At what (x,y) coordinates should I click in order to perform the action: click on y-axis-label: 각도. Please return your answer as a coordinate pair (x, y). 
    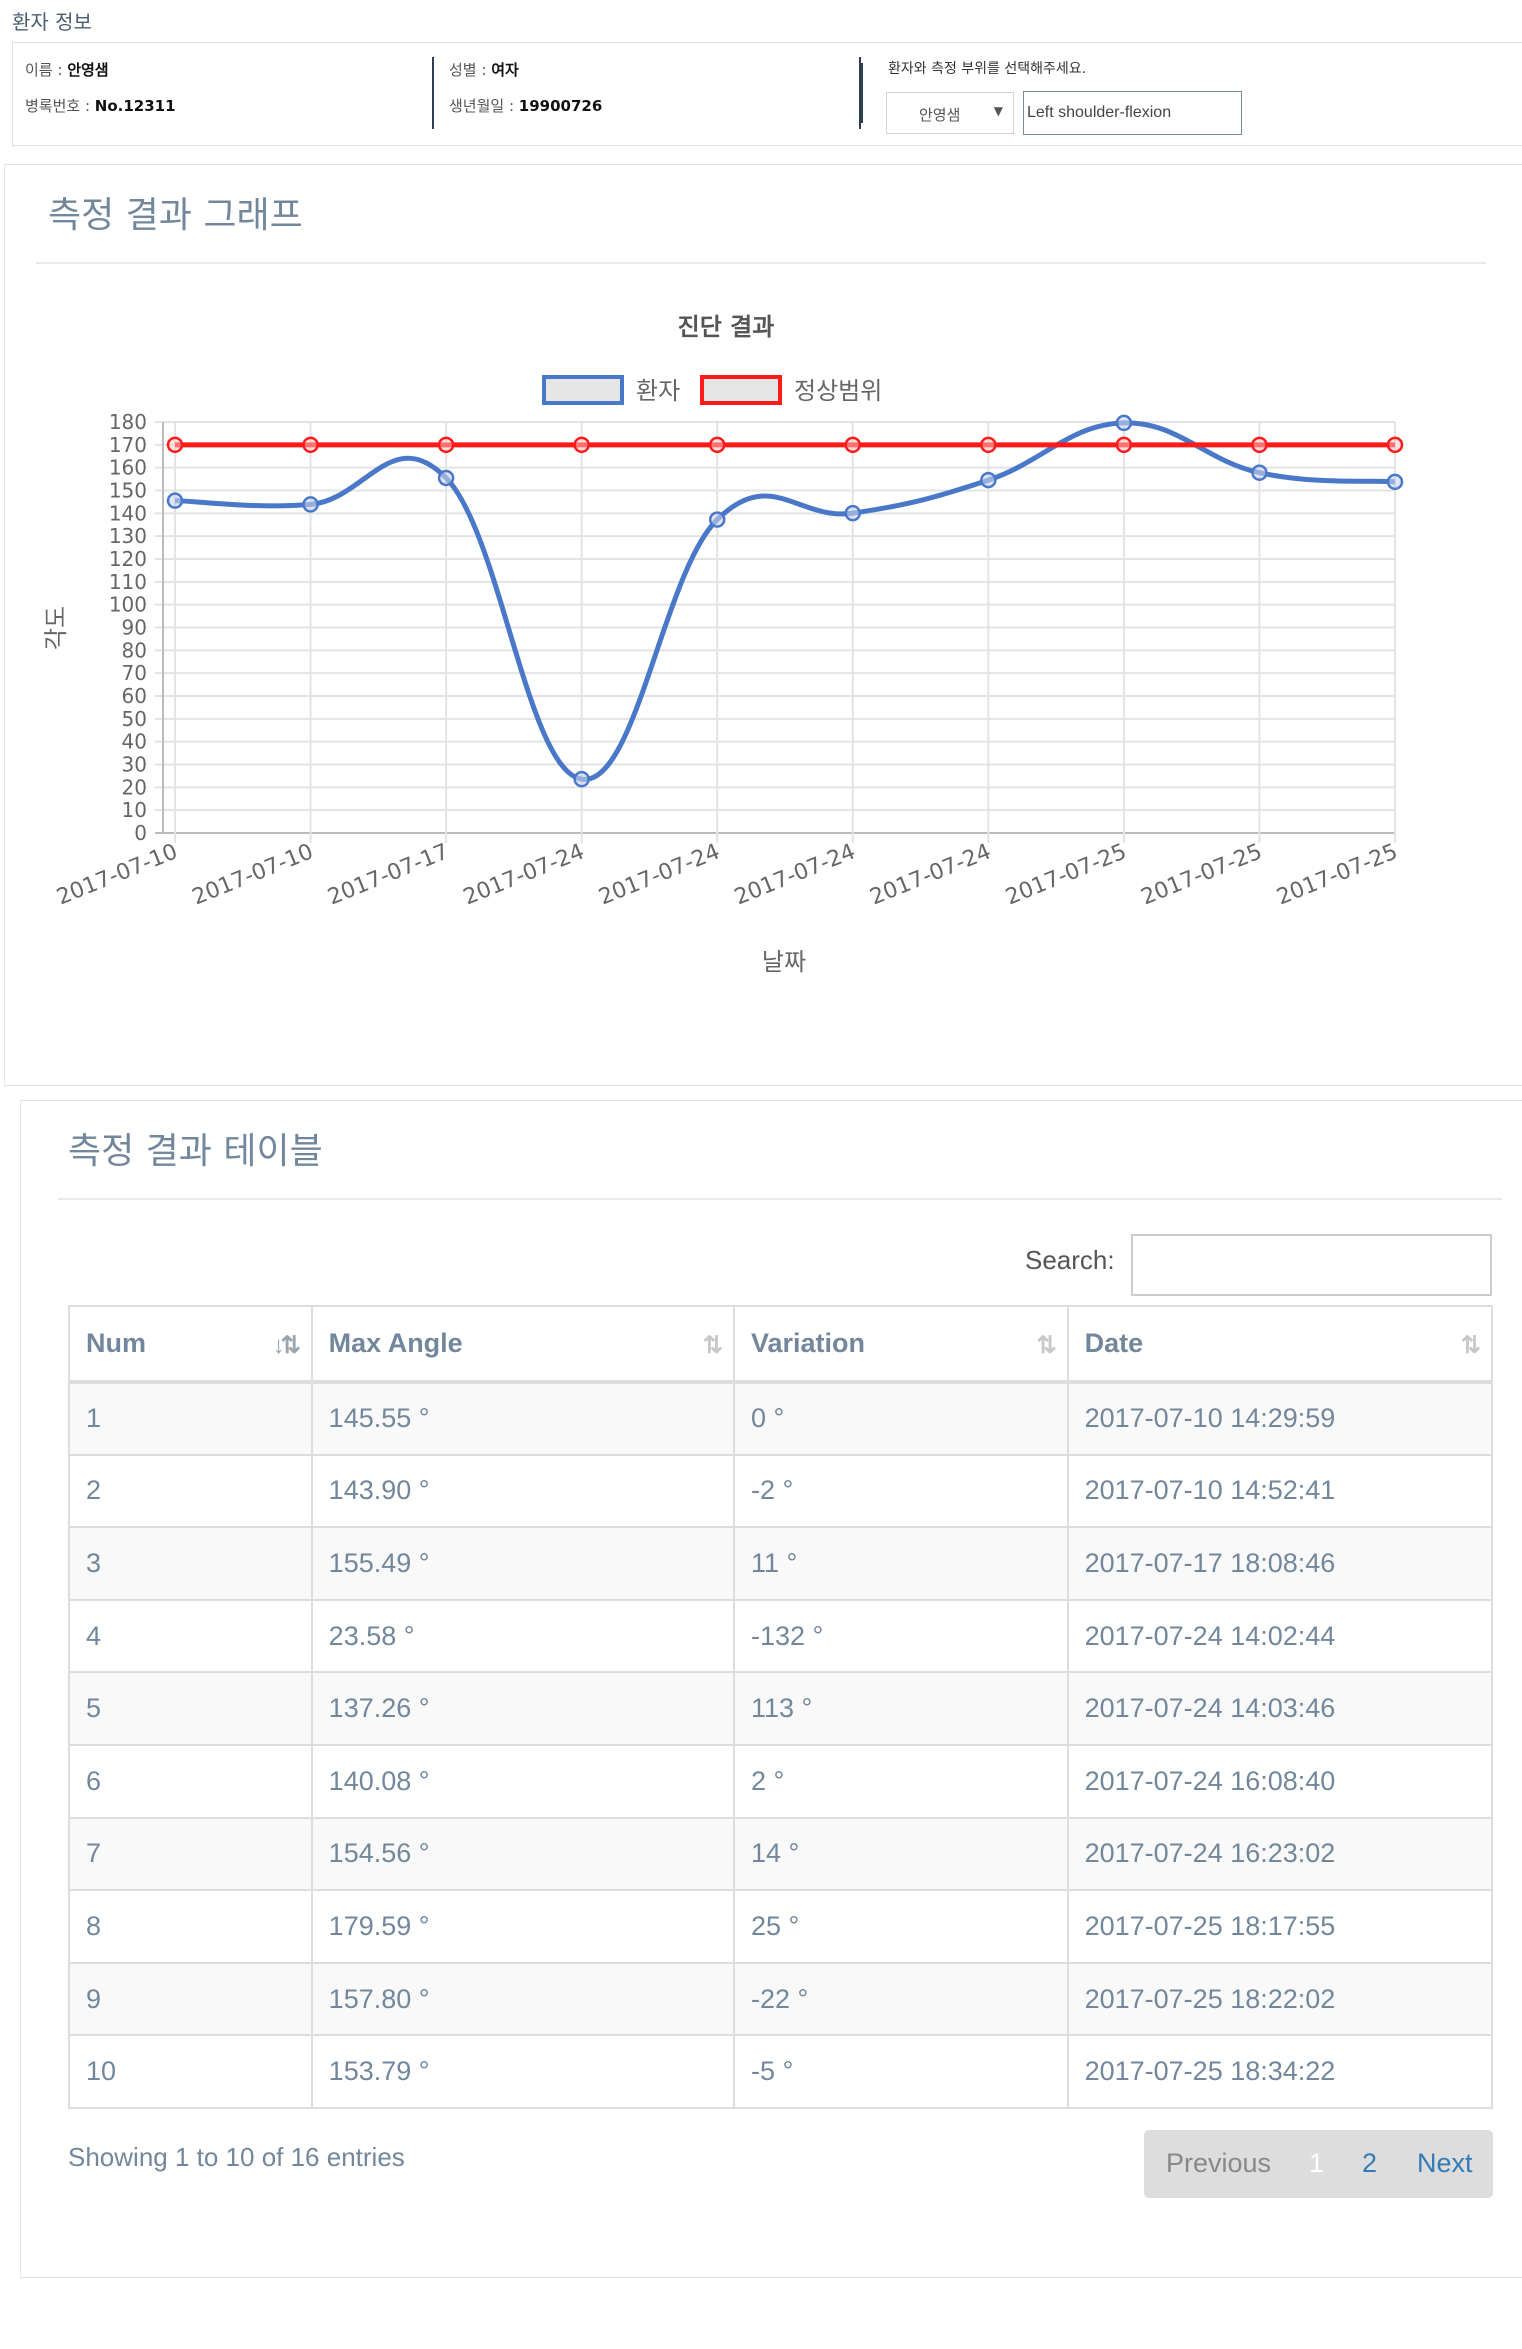
    Looking at the image, I should click on (56, 628).